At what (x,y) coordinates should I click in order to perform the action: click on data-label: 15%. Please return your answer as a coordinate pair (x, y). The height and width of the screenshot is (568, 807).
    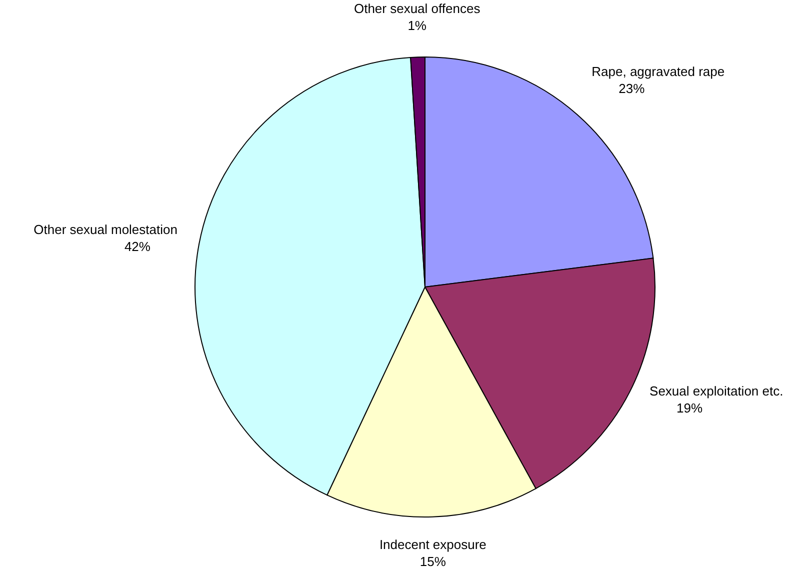
    Looking at the image, I should click on (433, 561).